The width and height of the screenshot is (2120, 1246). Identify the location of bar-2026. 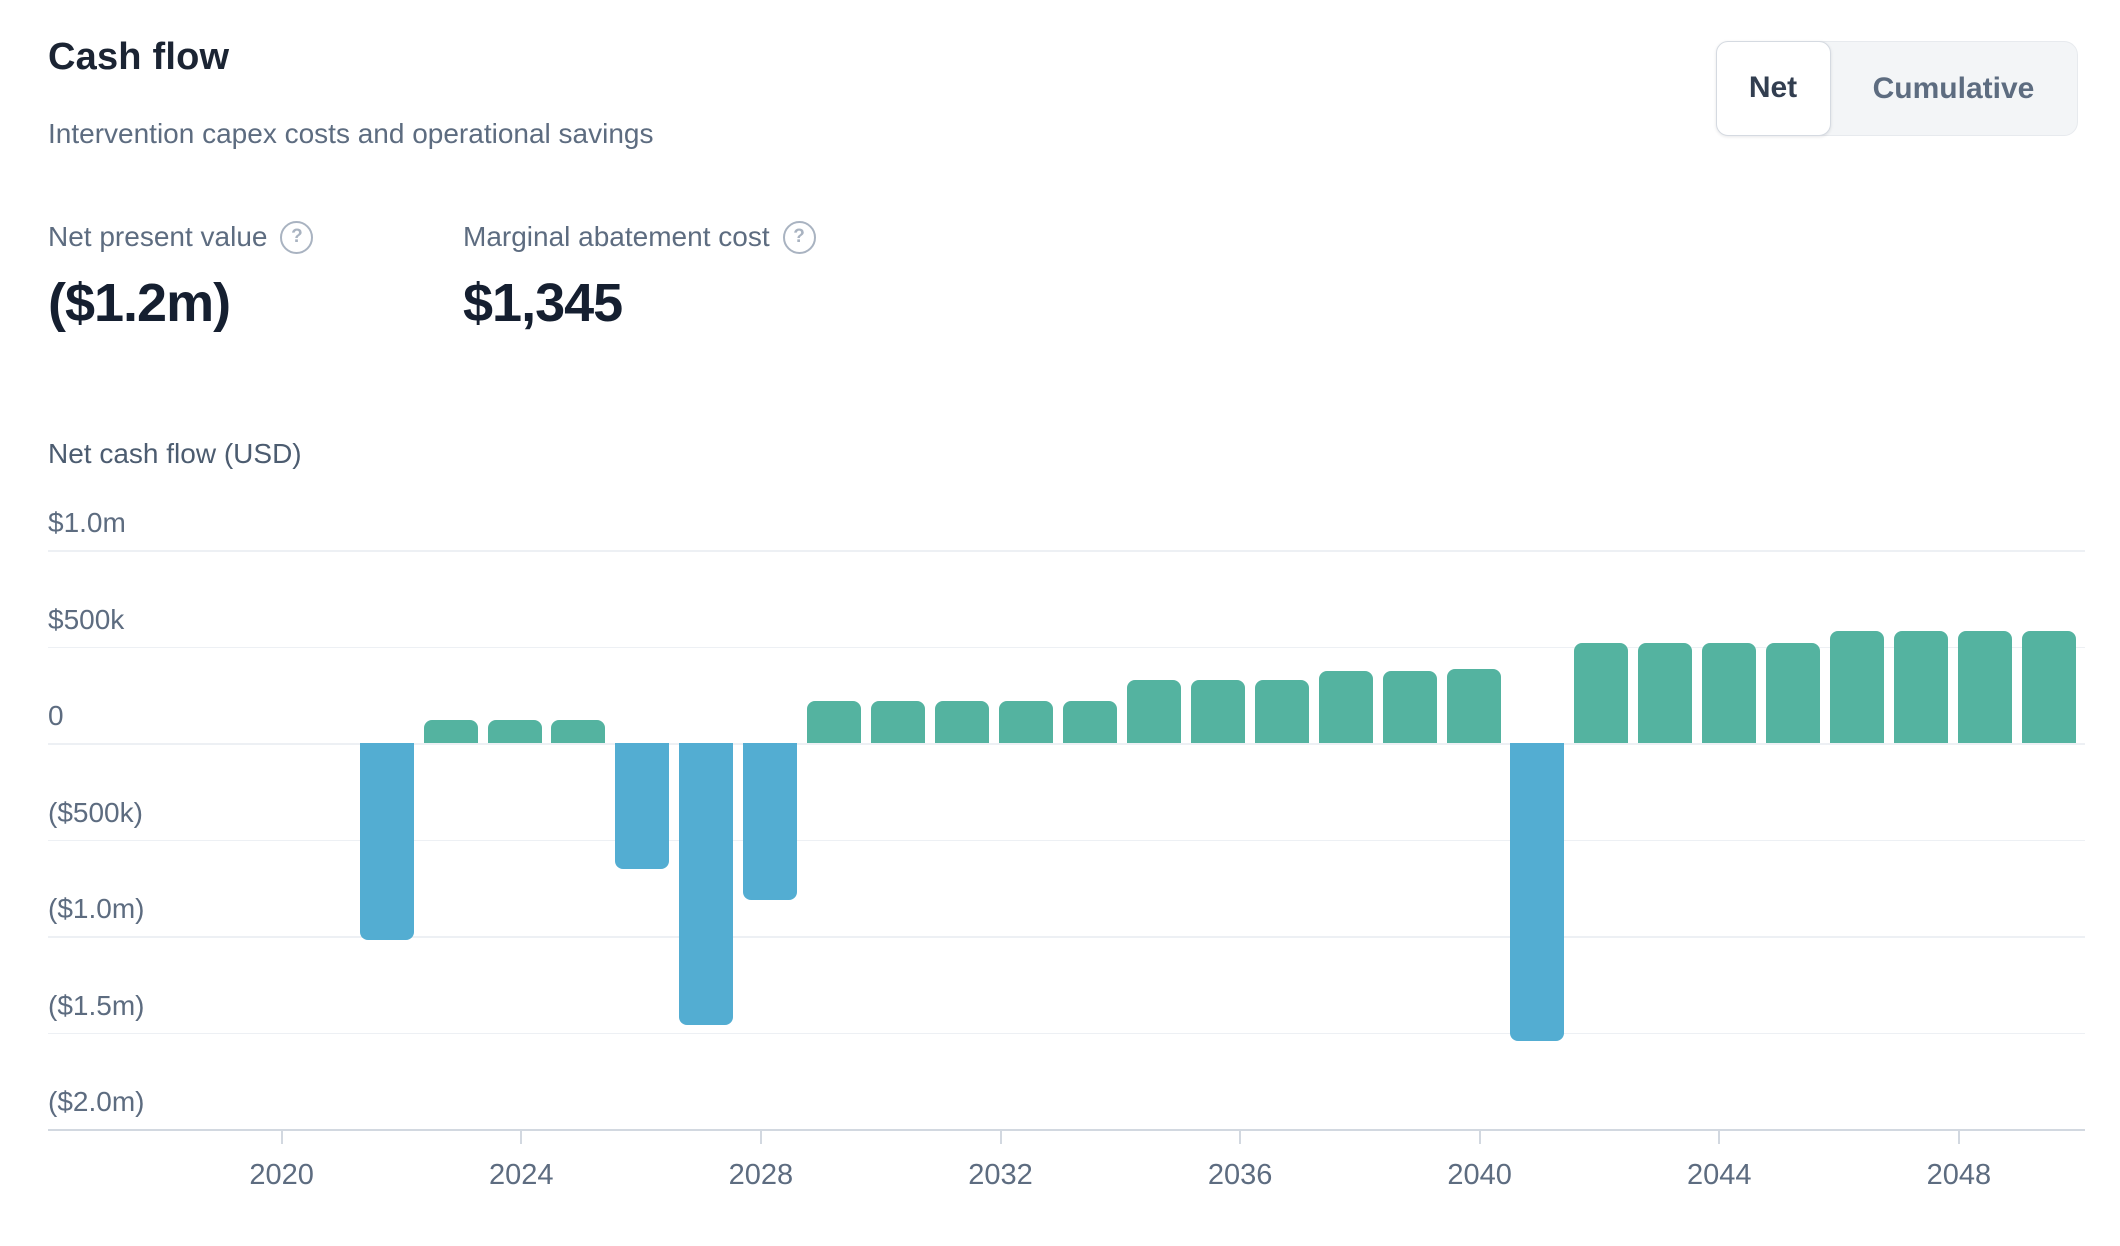
(642, 806).